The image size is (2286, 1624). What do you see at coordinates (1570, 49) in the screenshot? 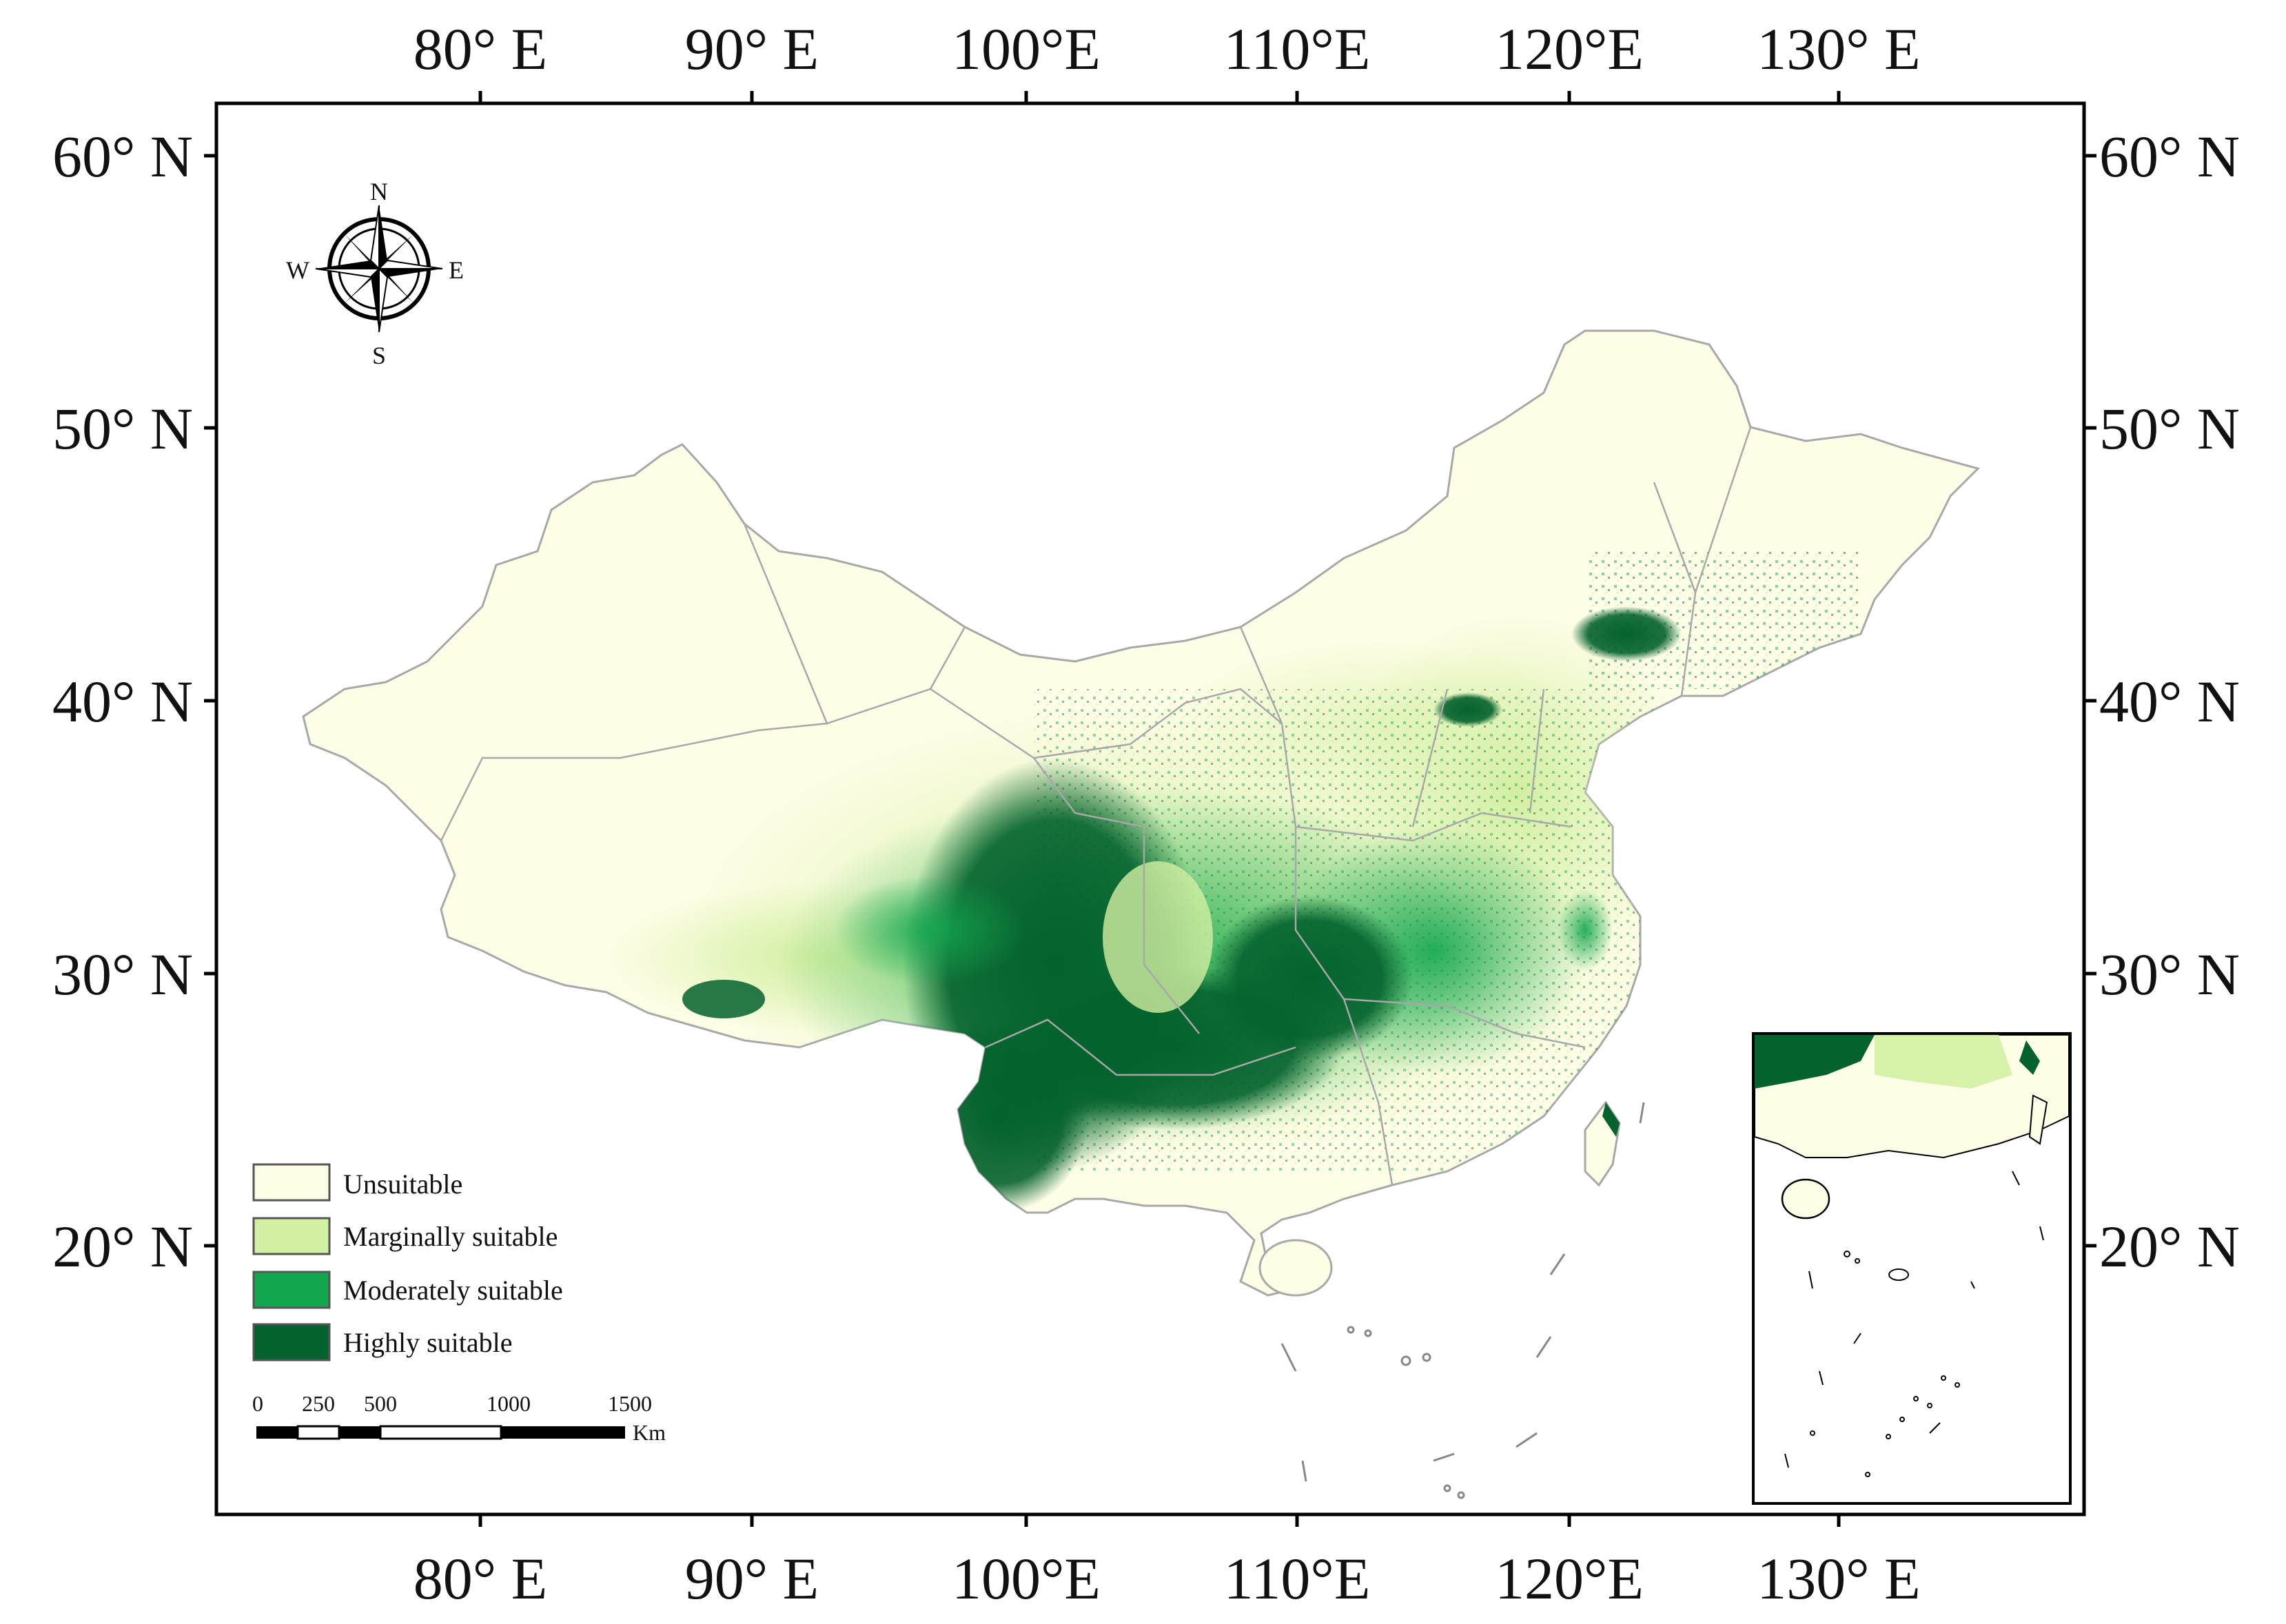
I see `lon-label-top: 120°E` at bounding box center [1570, 49].